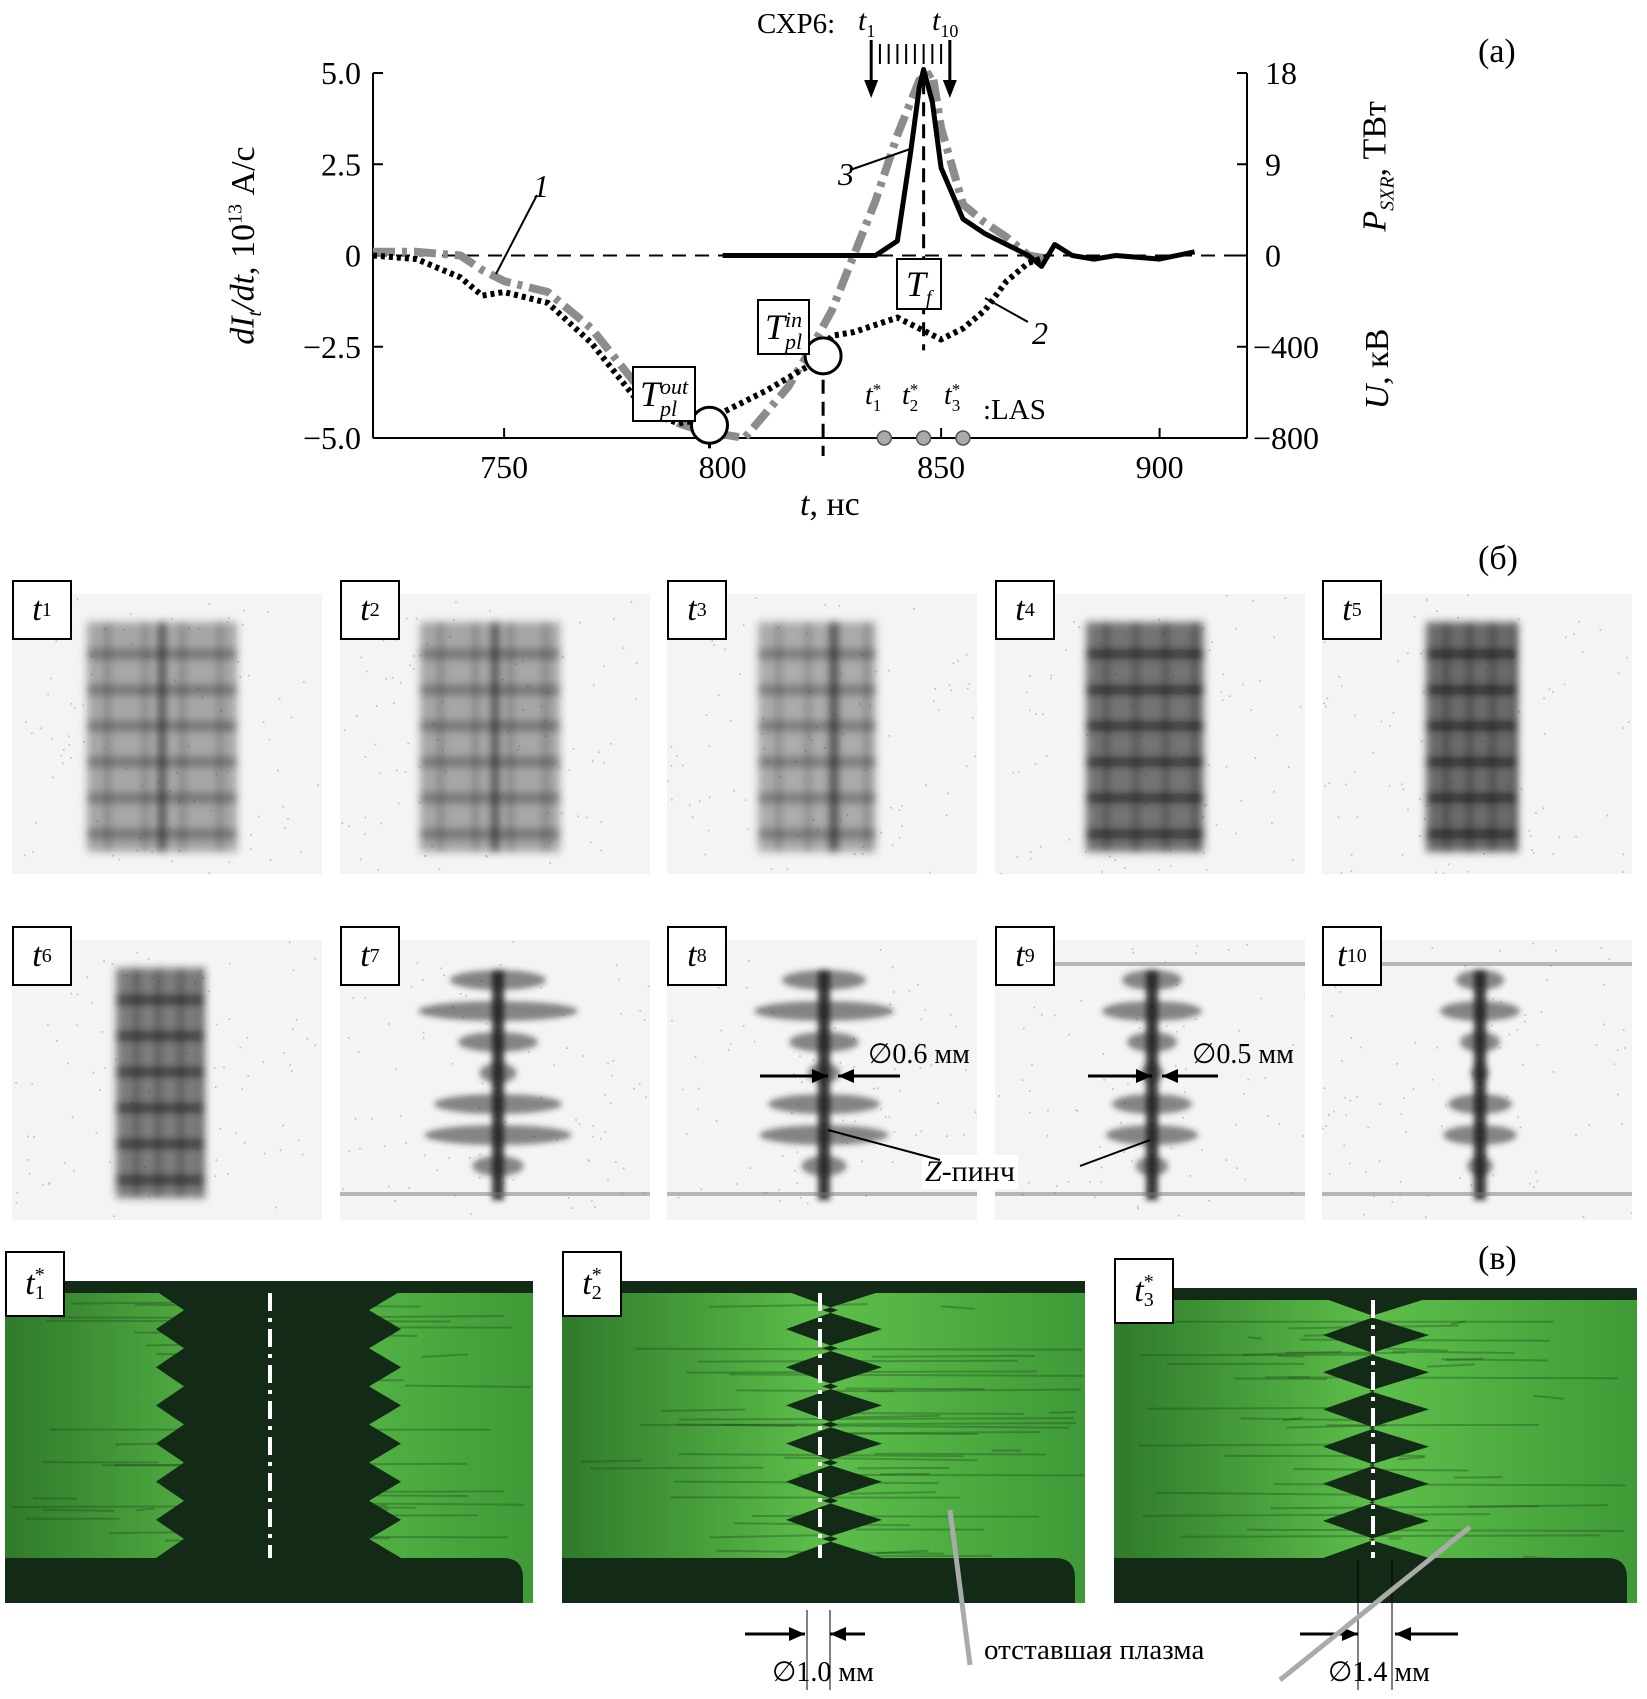  What do you see at coordinates (1273, 164) in the screenshot?
I see `y-right-tick-label: 9` at bounding box center [1273, 164].